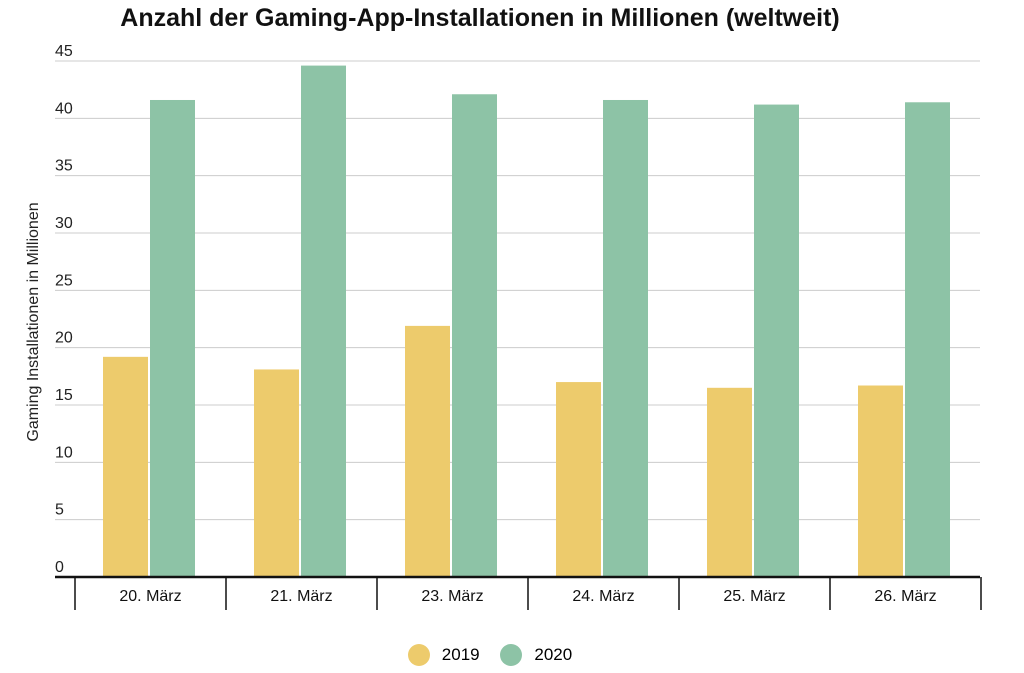 This screenshot has height=673, width=1024. Describe the element at coordinates (460, 654) in the screenshot. I see `legend-label-2019: 2019` at that location.